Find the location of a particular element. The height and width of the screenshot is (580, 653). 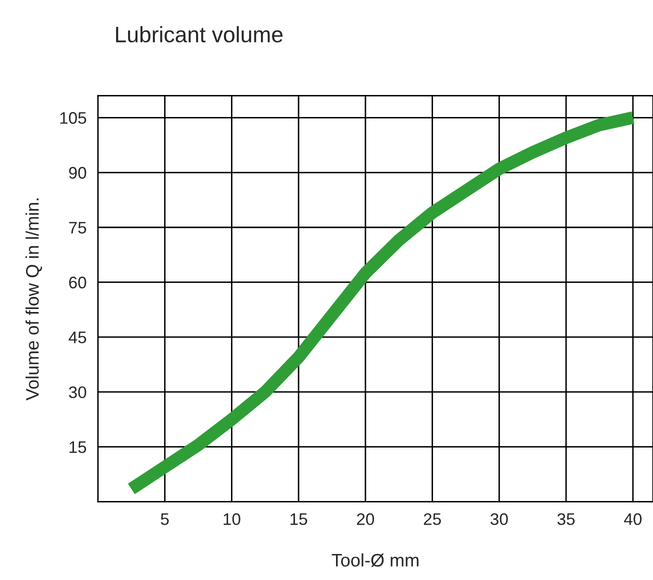

chart-title: Lubricant volume is located at coordinates (199, 34).